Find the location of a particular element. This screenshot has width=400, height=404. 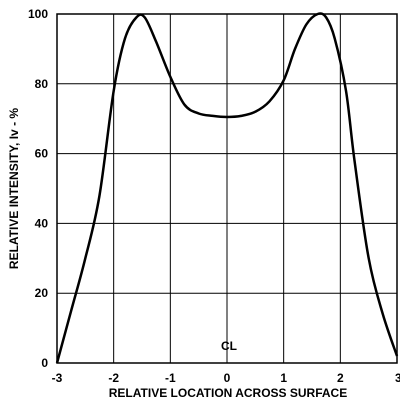

x-tick-label: 3 is located at coordinates (397, 378).